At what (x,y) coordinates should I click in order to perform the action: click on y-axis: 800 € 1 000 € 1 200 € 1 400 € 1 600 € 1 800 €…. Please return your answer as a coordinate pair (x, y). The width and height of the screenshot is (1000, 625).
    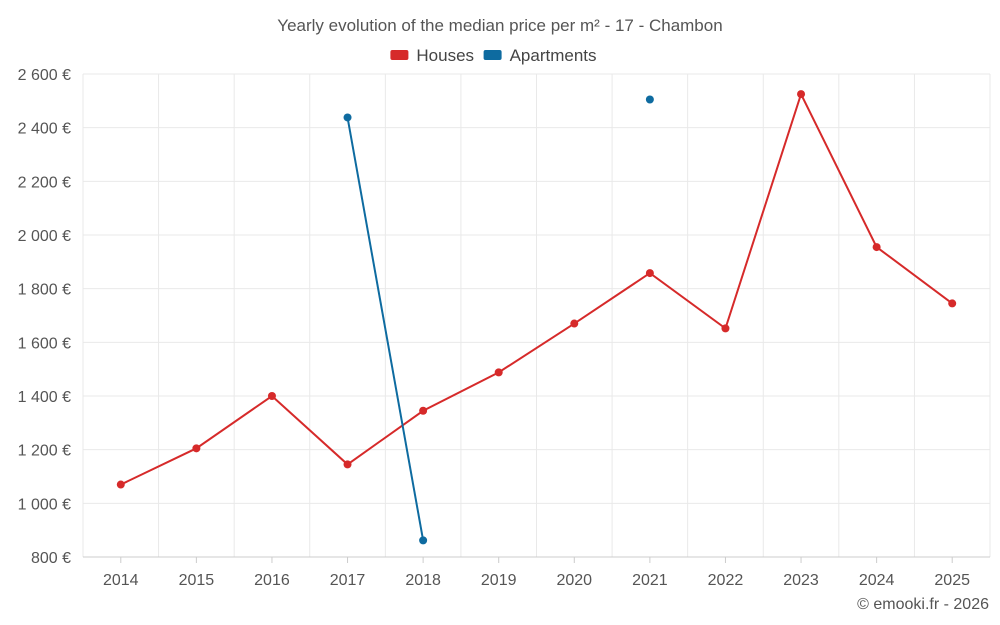
    Looking at the image, I should click on (44, 317).